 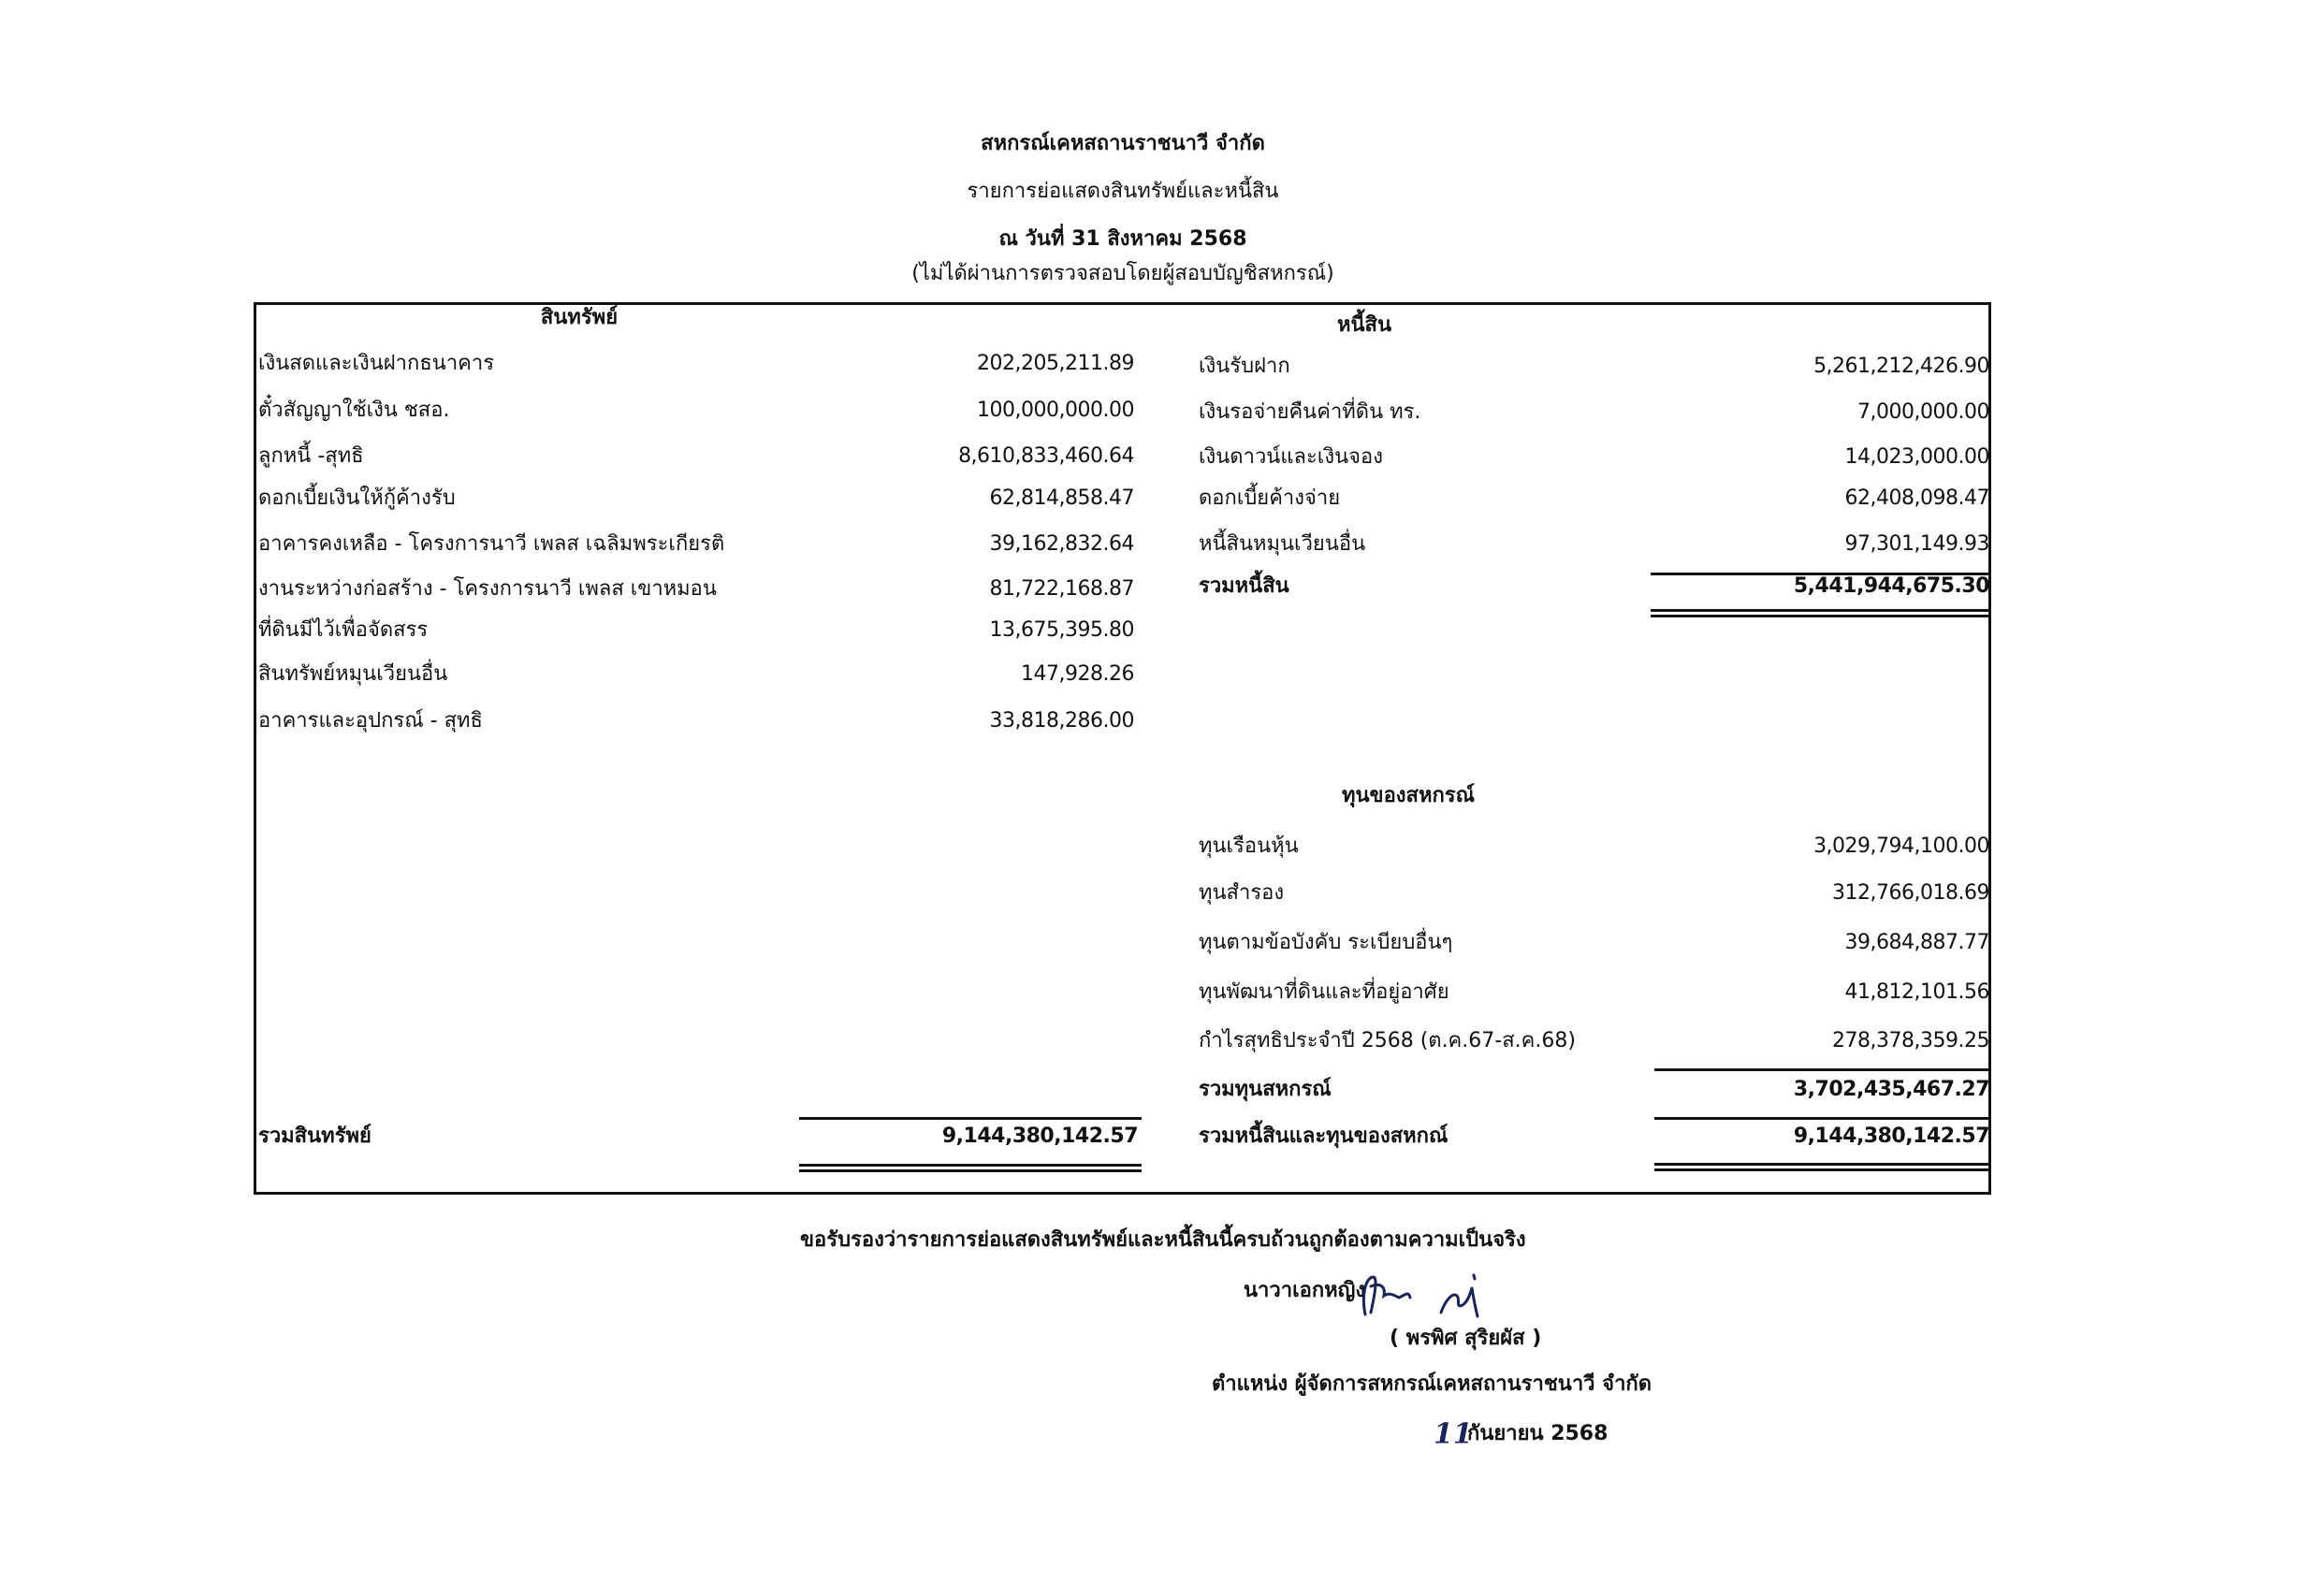 I want to click on asset-row-amount: 100,000,000.00, so click(x=1055, y=410).